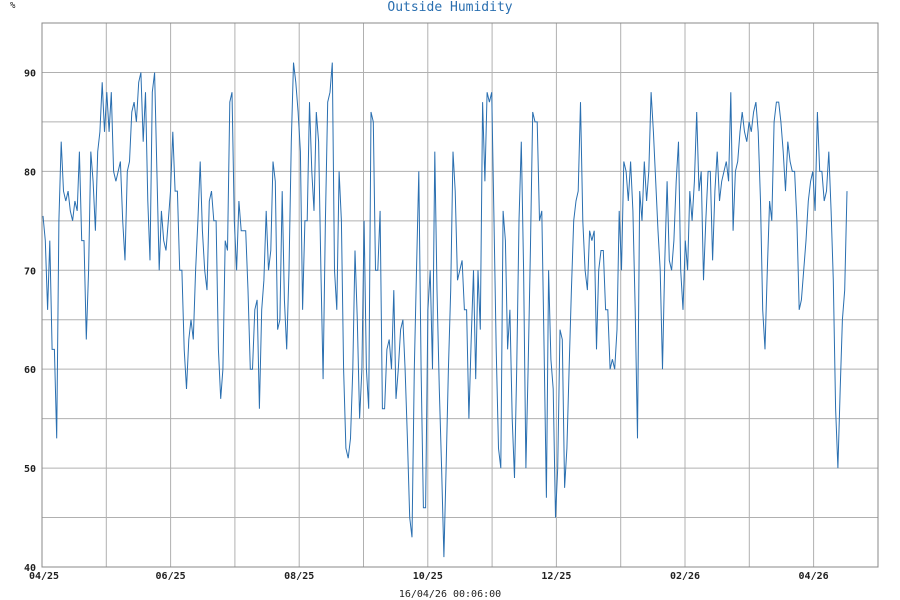 Image resolution: width=900 pixels, height=600 pixels. I want to click on y-tick-label: 40, so click(30, 568).